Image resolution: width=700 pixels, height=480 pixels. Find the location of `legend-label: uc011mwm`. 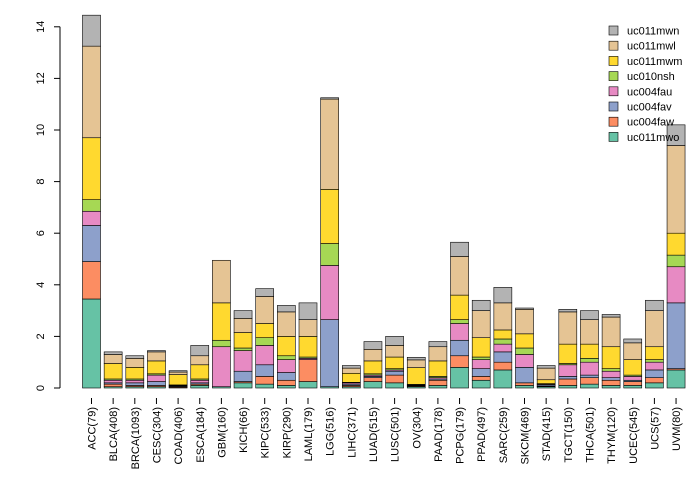

legend-label: uc011mwm is located at coordinates (654, 62).